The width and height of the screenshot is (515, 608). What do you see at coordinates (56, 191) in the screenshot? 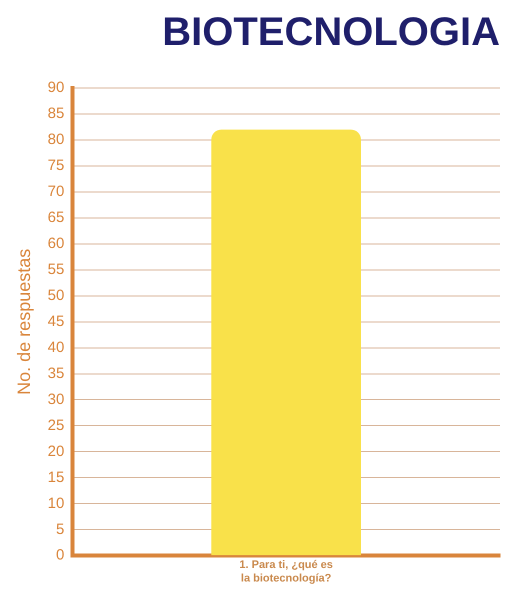
I see `y-tick-label: 70` at bounding box center [56, 191].